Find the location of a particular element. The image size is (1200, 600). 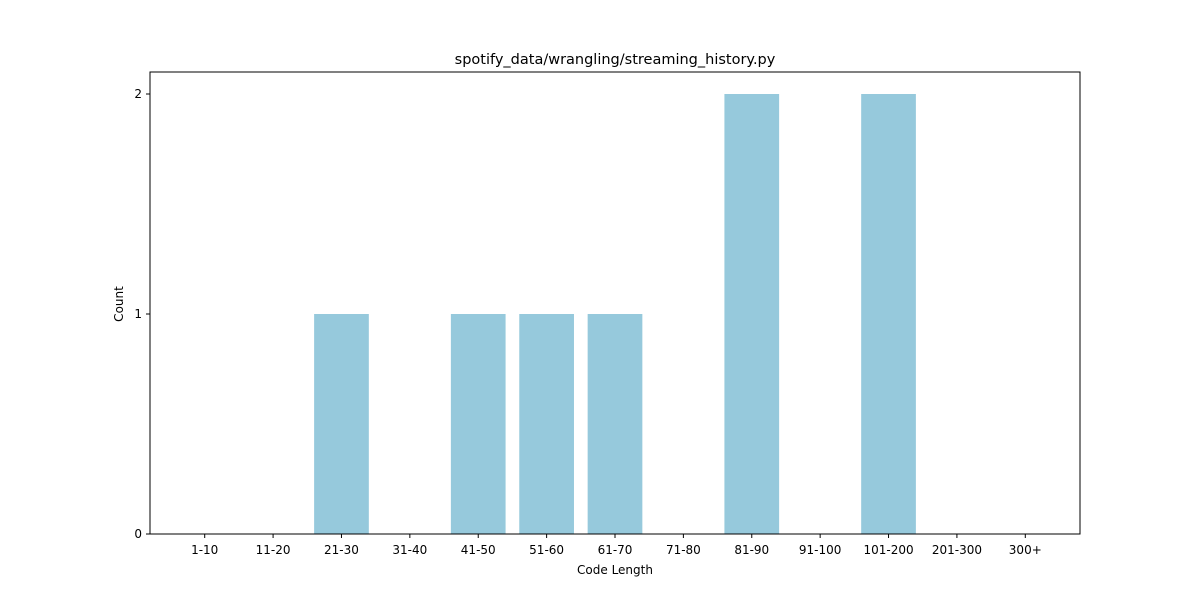

y-tick-label: 2 is located at coordinates (138, 94).